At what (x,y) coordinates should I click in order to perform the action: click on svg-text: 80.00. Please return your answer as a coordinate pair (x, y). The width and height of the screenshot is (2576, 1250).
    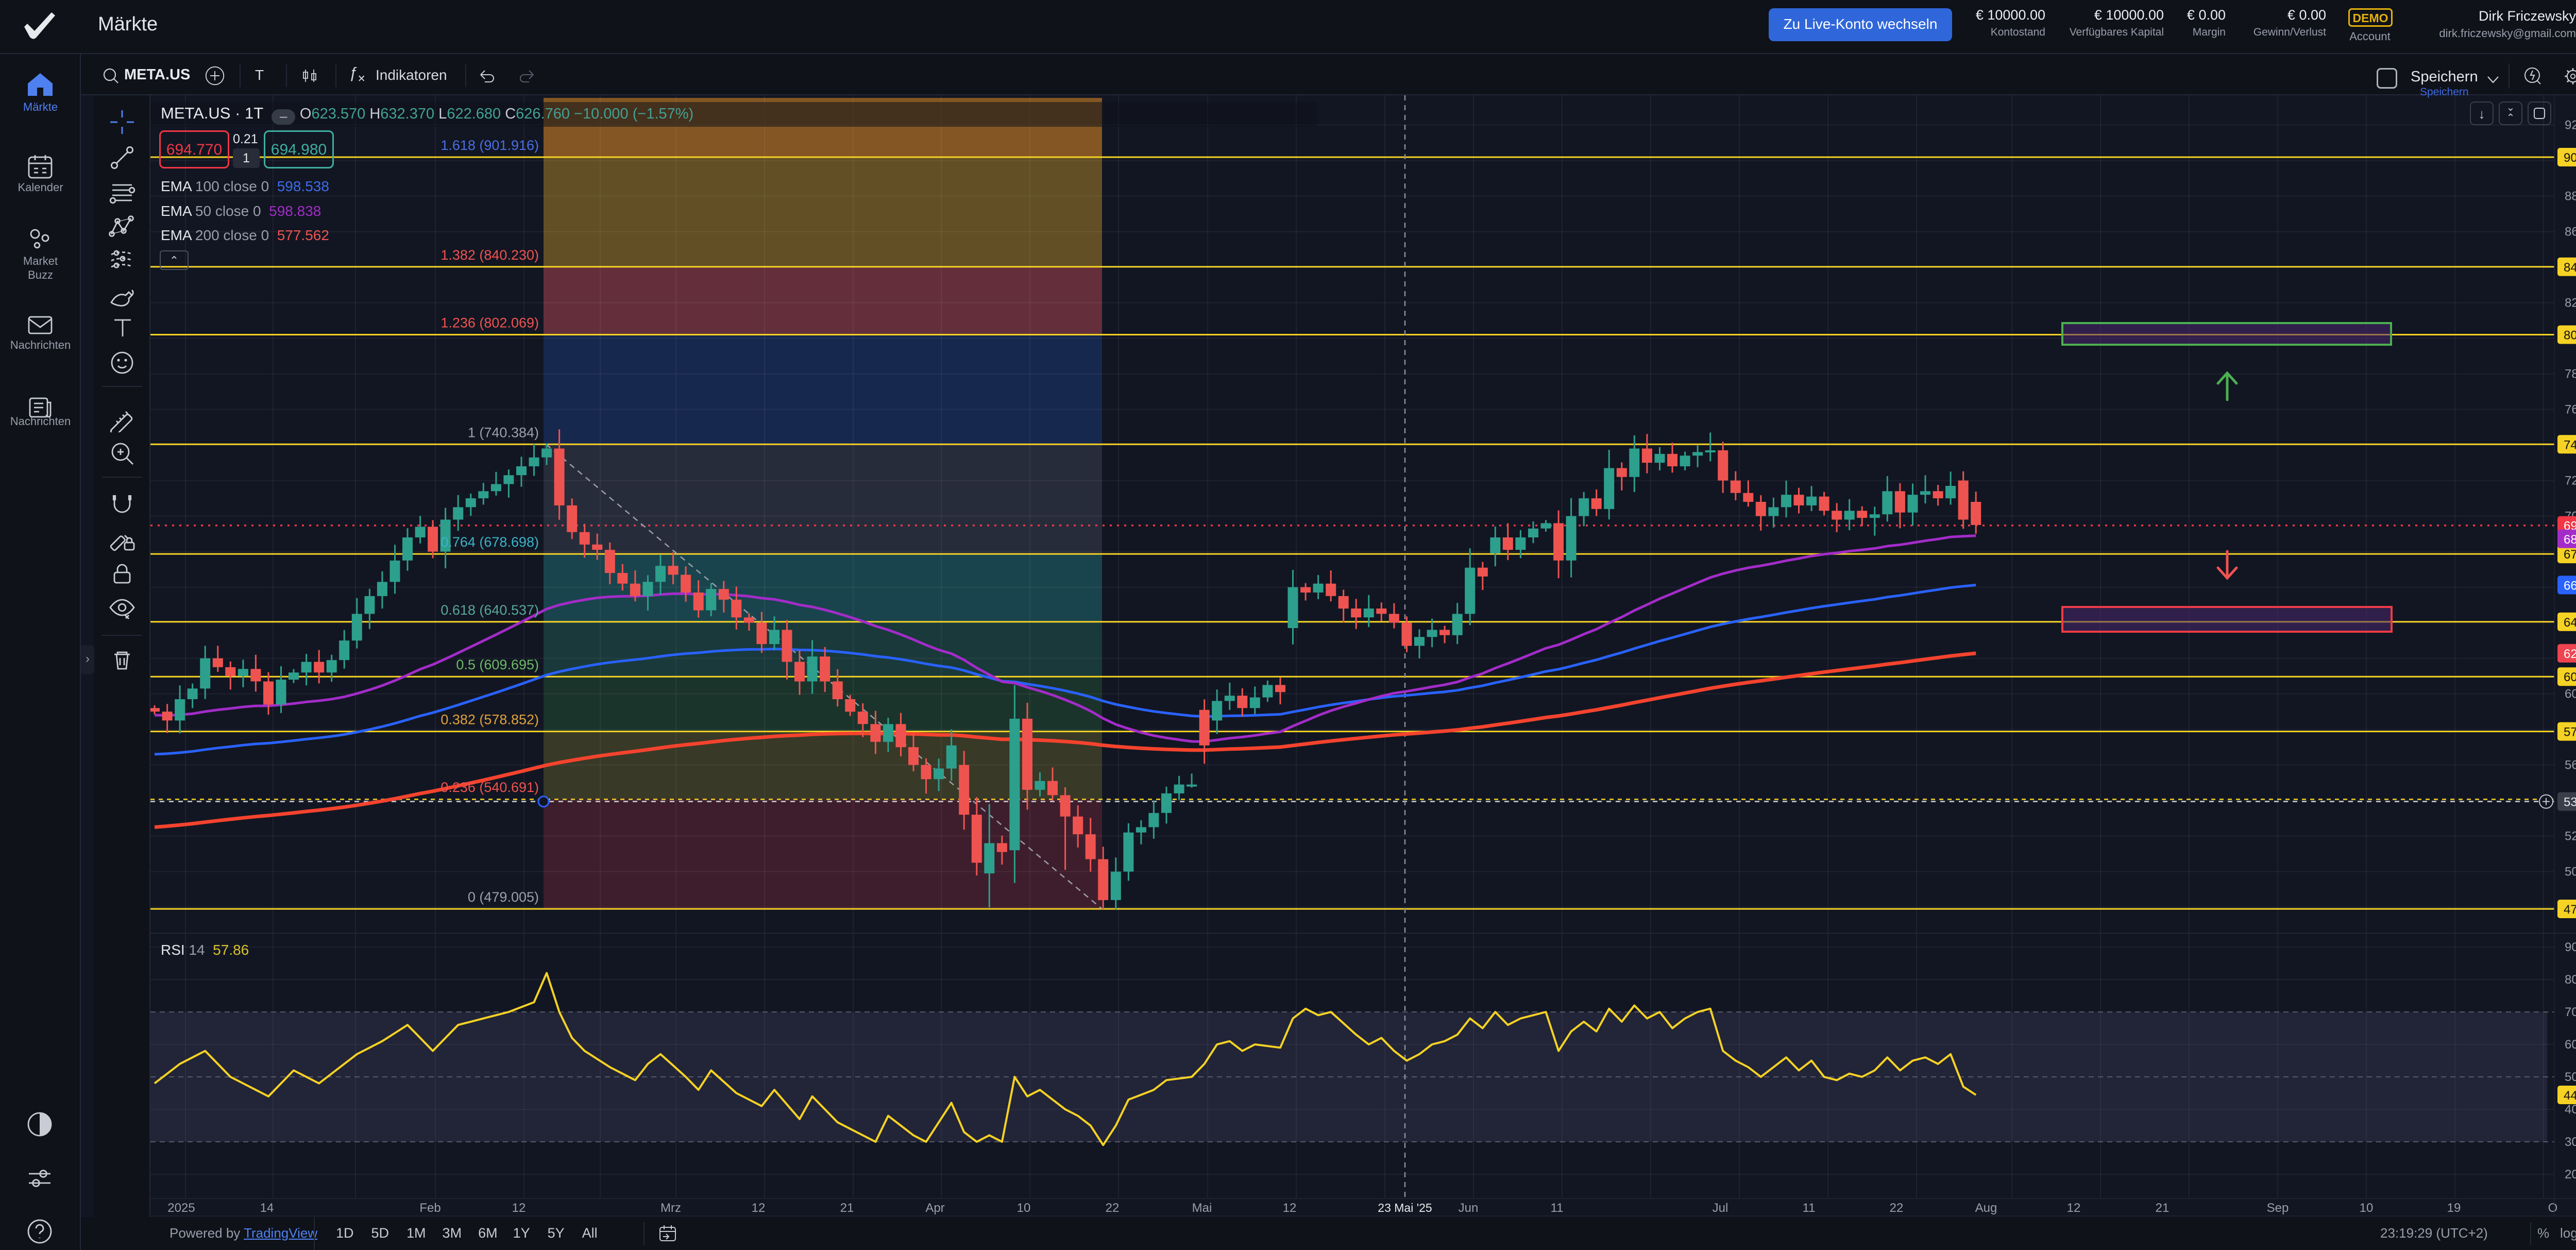
    Looking at the image, I should click on (2570, 980).